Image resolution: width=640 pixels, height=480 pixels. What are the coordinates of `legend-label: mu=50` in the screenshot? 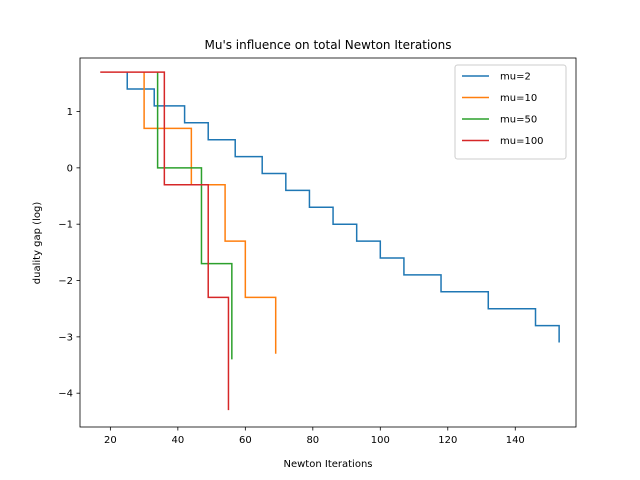 It's located at (518, 120).